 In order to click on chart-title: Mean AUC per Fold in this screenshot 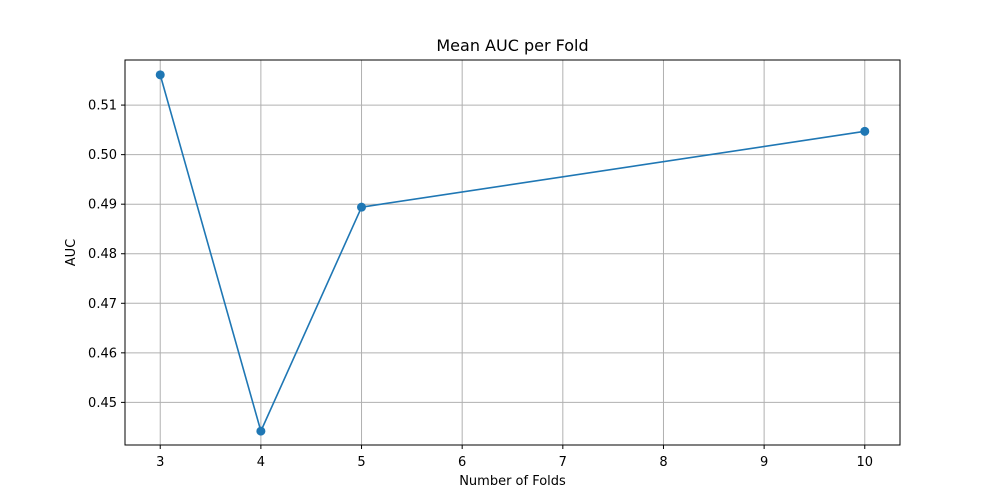, I will do `click(512, 45)`.